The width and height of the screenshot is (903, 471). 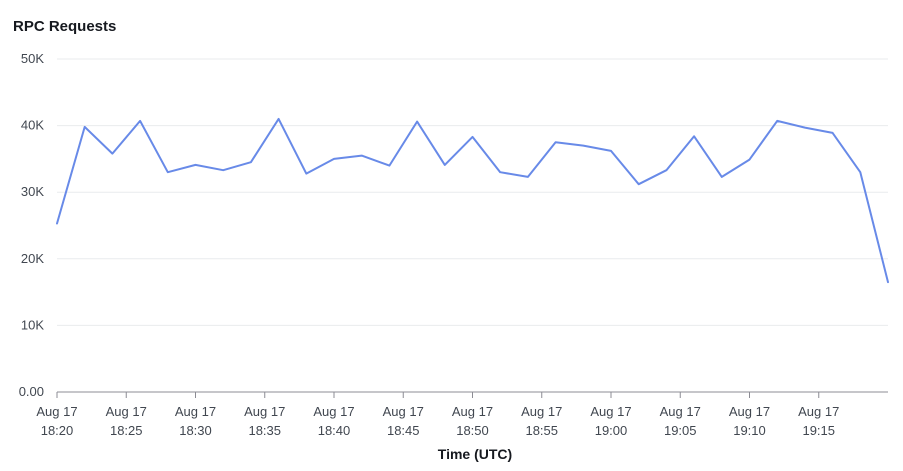 What do you see at coordinates (611, 430) in the screenshot?
I see `x-tick-label-time: 19:00` at bounding box center [611, 430].